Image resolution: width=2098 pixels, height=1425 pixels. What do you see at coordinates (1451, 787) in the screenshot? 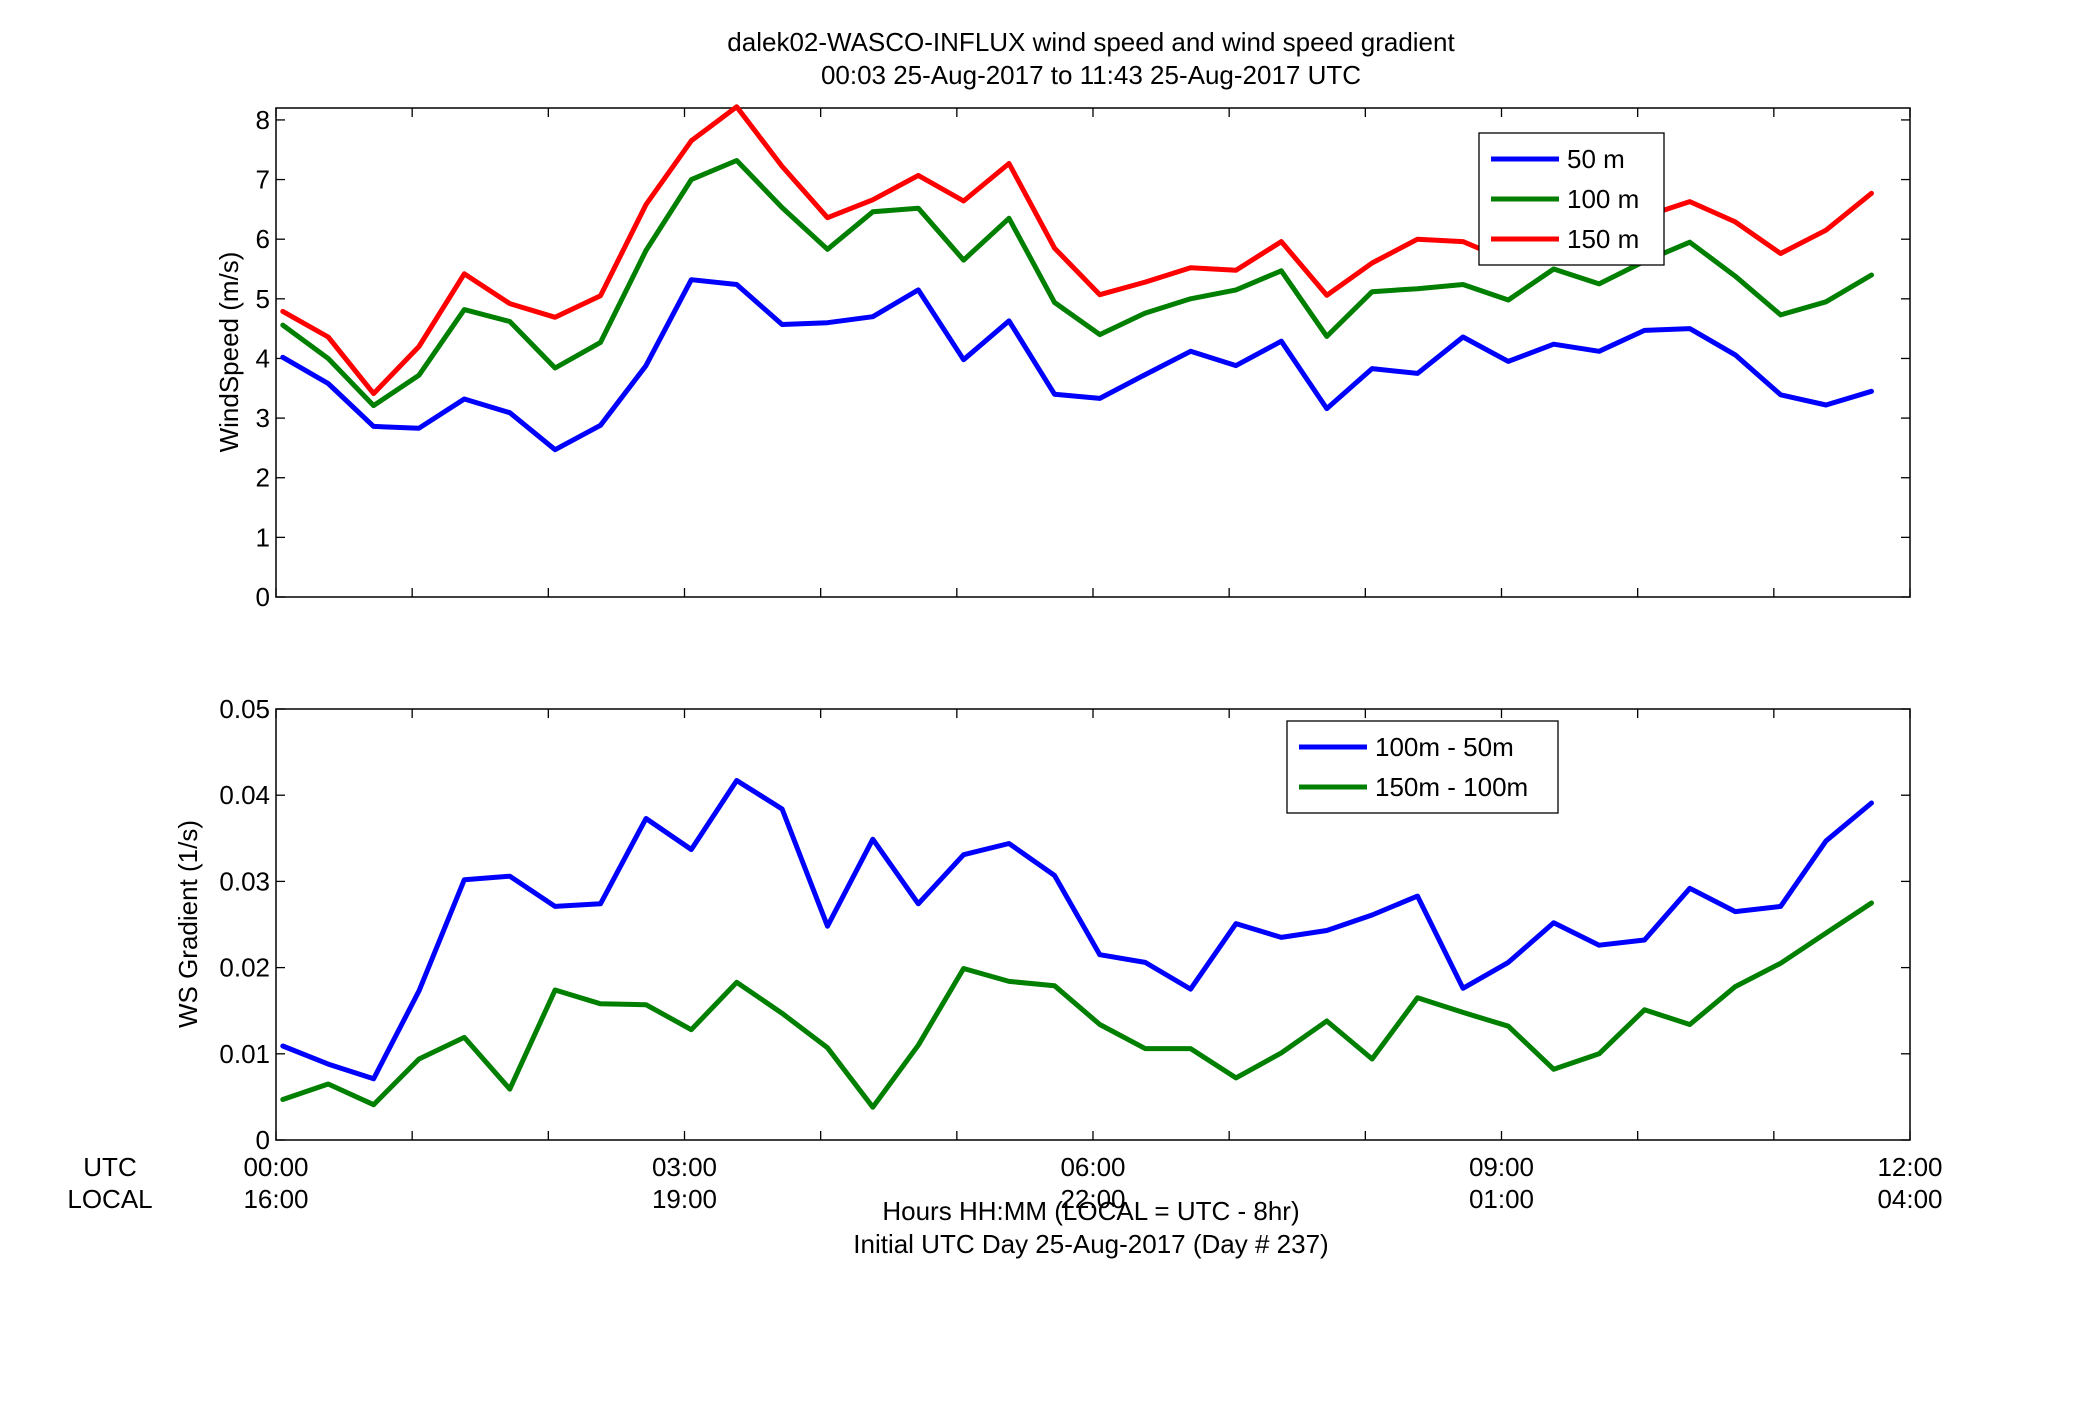
I see `legend-label: 150m - 100m` at bounding box center [1451, 787].